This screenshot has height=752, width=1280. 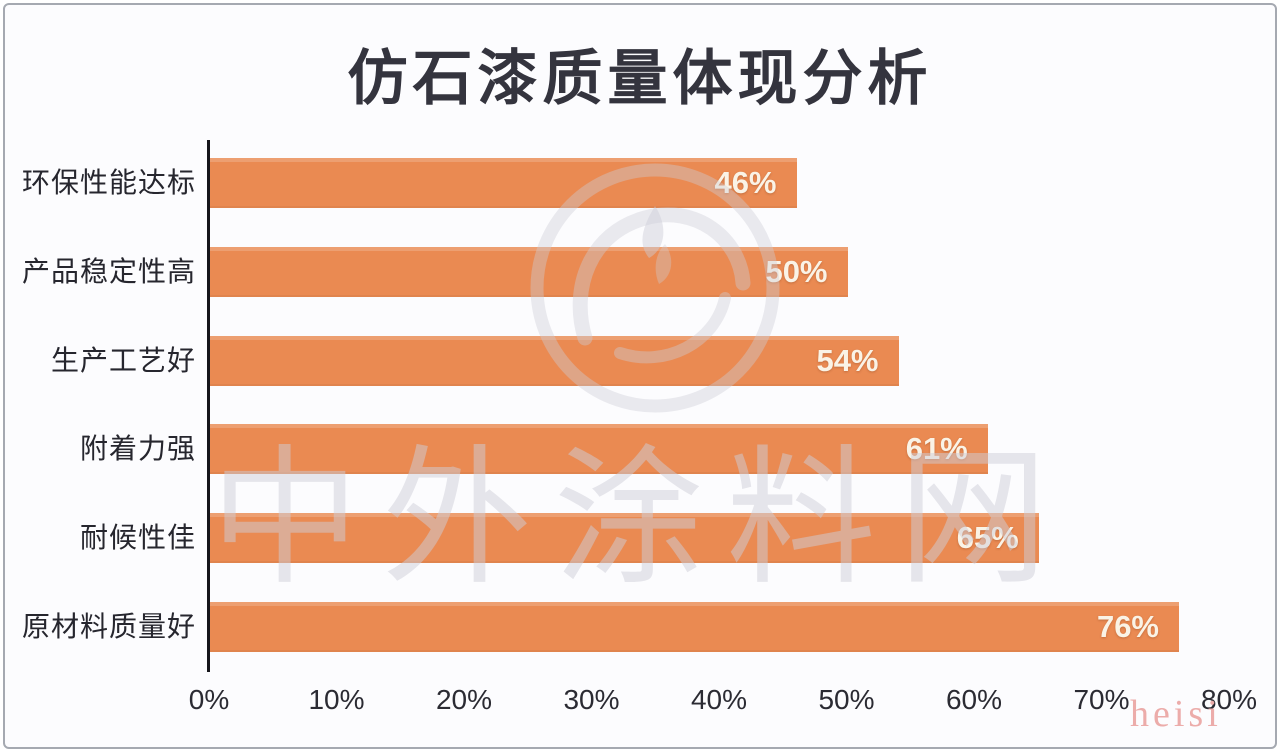 I want to click on x-tick-label: 60%, so click(x=974, y=699).